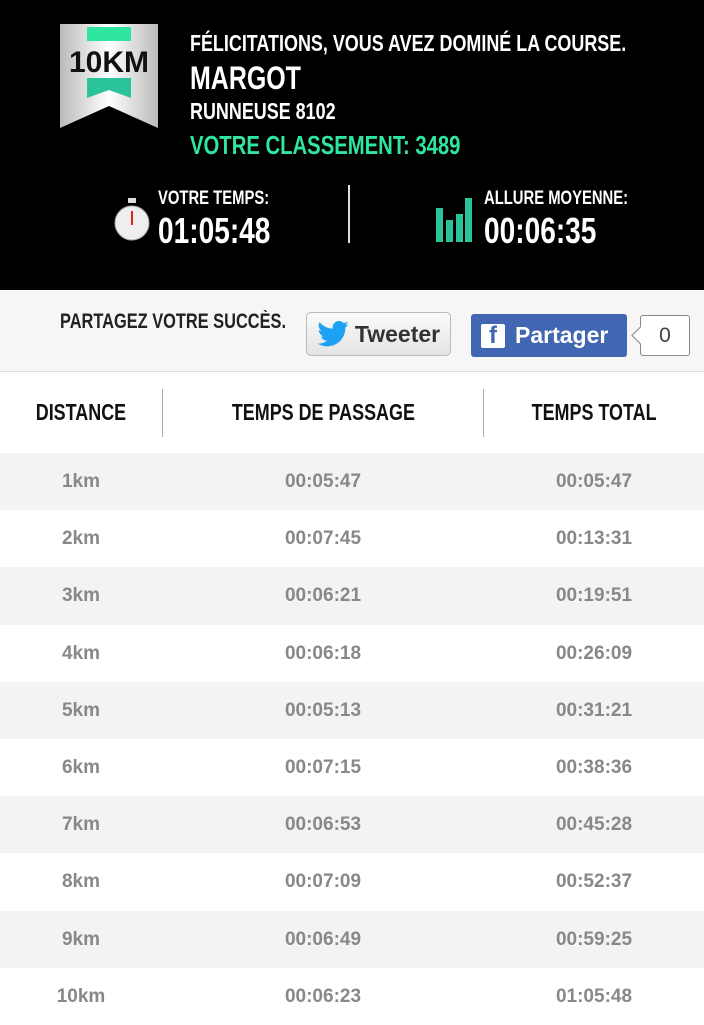 Image resolution: width=704 pixels, height=1025 pixels. I want to click on split-cell: 00:06:49, so click(323, 939).